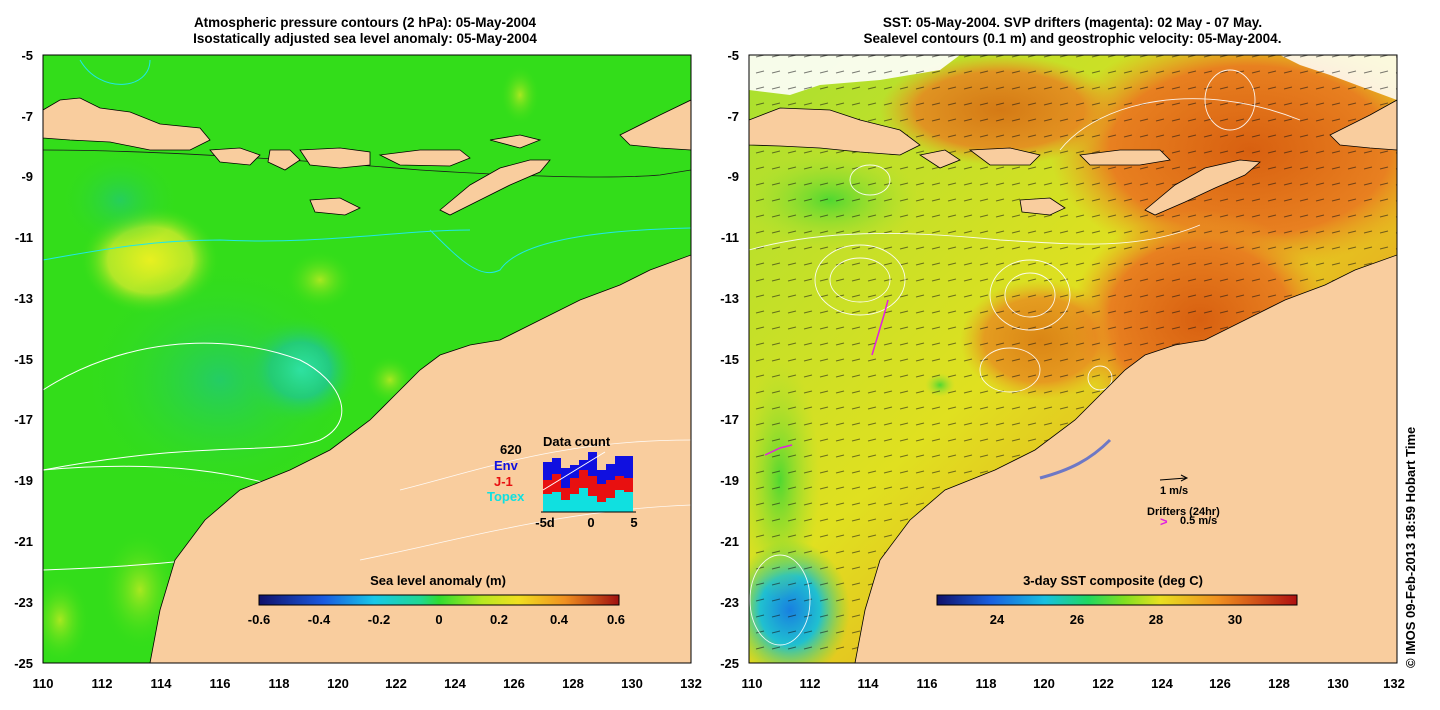  Describe the element at coordinates (588, 482) in the screenshot. I see `data-count-bars` at that location.